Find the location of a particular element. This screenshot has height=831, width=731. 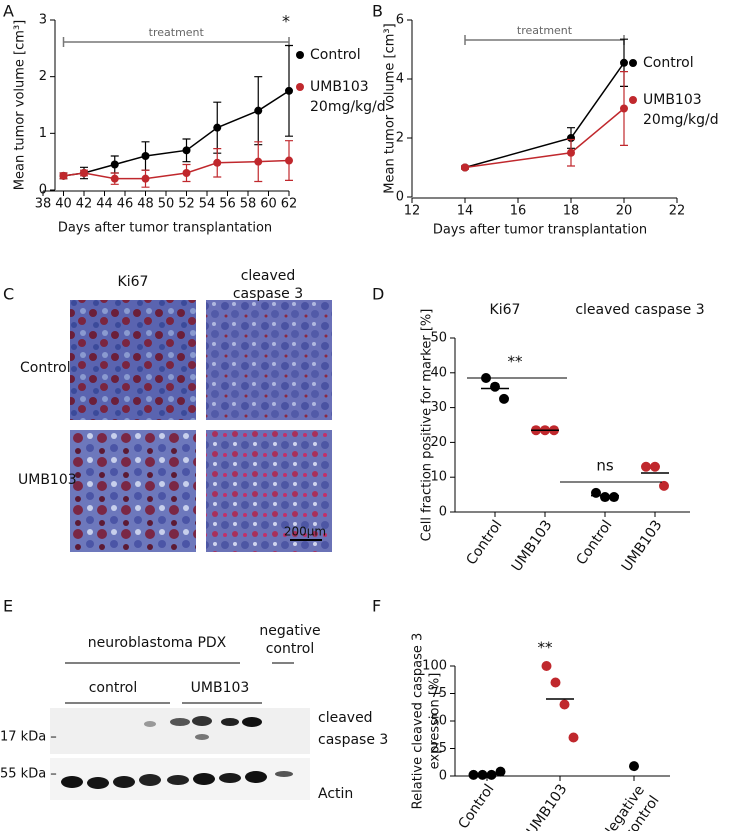

band-label: caspase 3 is located at coordinates (353, 740).